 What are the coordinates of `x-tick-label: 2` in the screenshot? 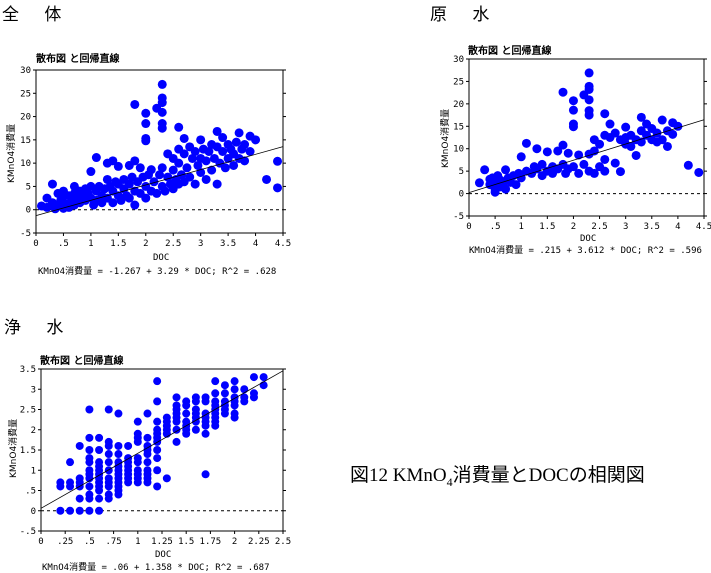 It's located at (234, 542).